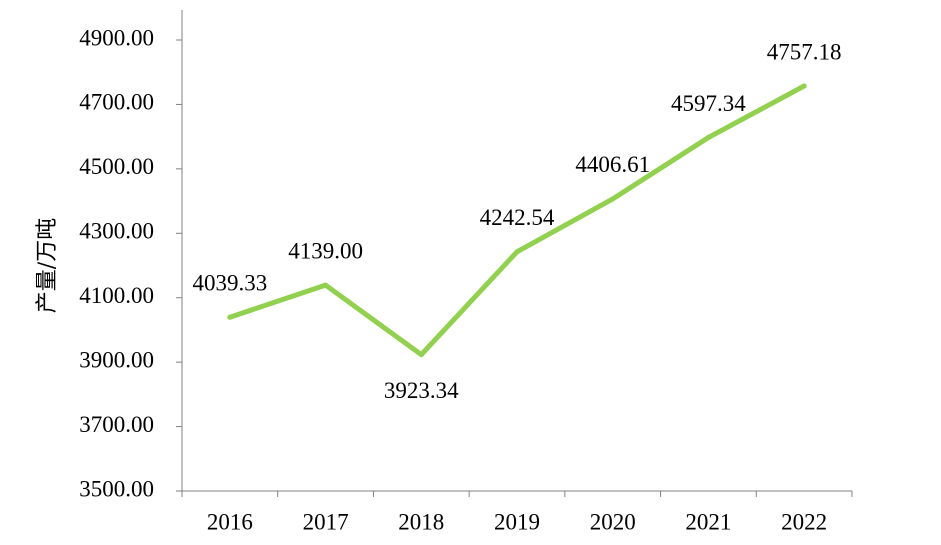 The height and width of the screenshot is (545, 941). Describe the element at coordinates (612, 164) in the screenshot. I see `data-label: 4406.61` at that location.